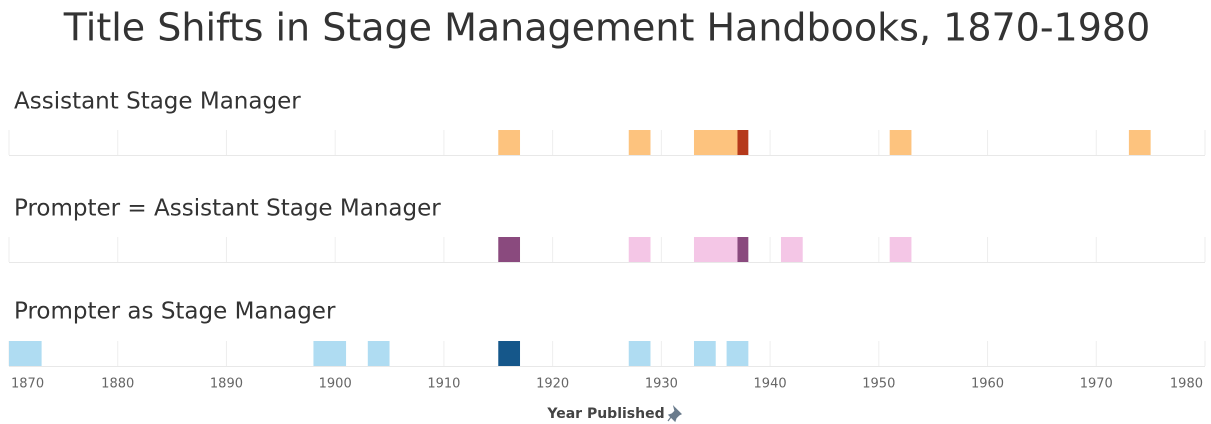  I want to click on x-tick-label: 1890, so click(226, 384).